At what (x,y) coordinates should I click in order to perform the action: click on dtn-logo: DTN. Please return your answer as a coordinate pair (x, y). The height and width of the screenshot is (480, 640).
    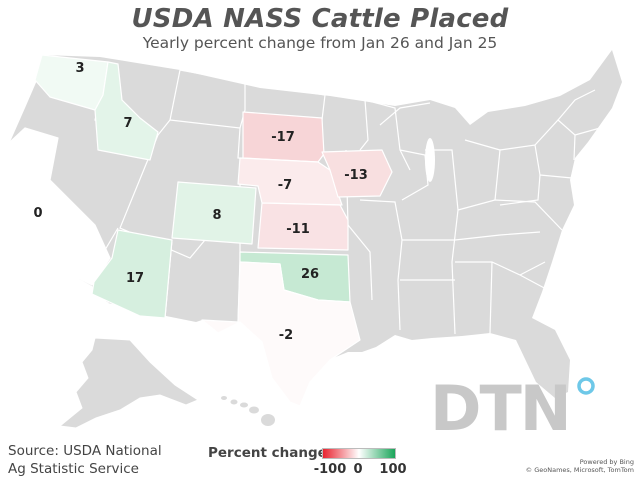
    Looking at the image, I should click on (512, 407).